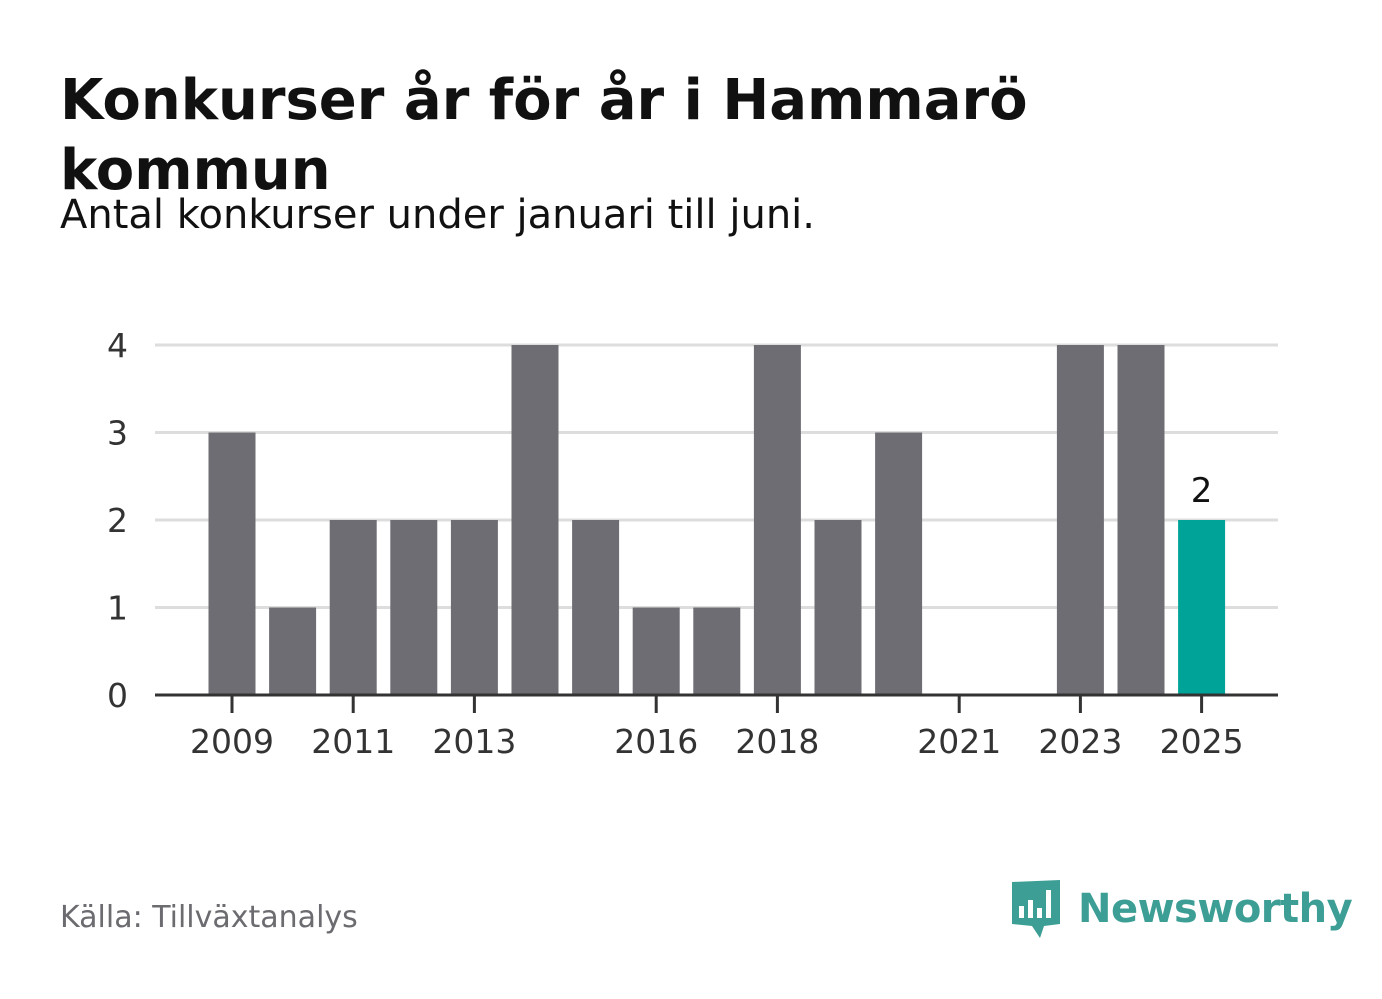  What do you see at coordinates (353, 607) in the screenshot?
I see `bar-2011` at bounding box center [353, 607].